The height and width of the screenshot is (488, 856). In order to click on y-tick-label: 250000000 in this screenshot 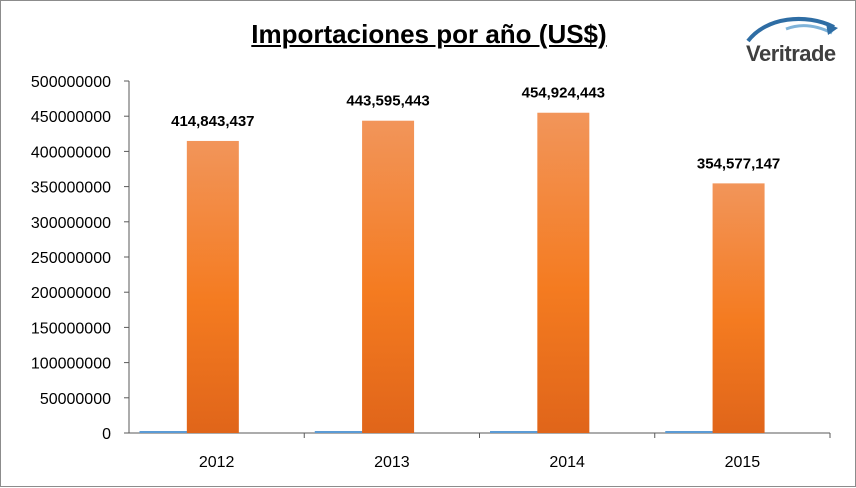, I will do `click(71, 258)`.